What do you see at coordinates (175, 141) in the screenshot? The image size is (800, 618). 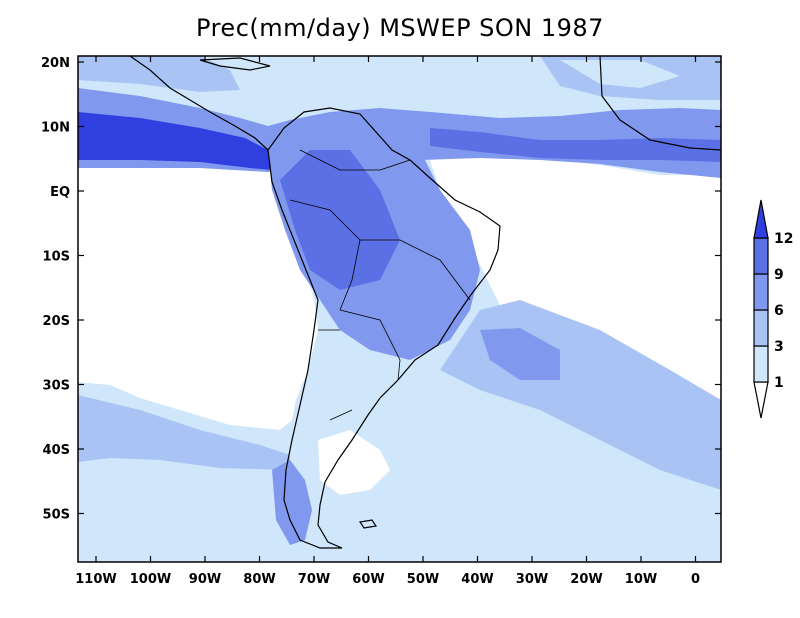 I see `itcz-core` at bounding box center [175, 141].